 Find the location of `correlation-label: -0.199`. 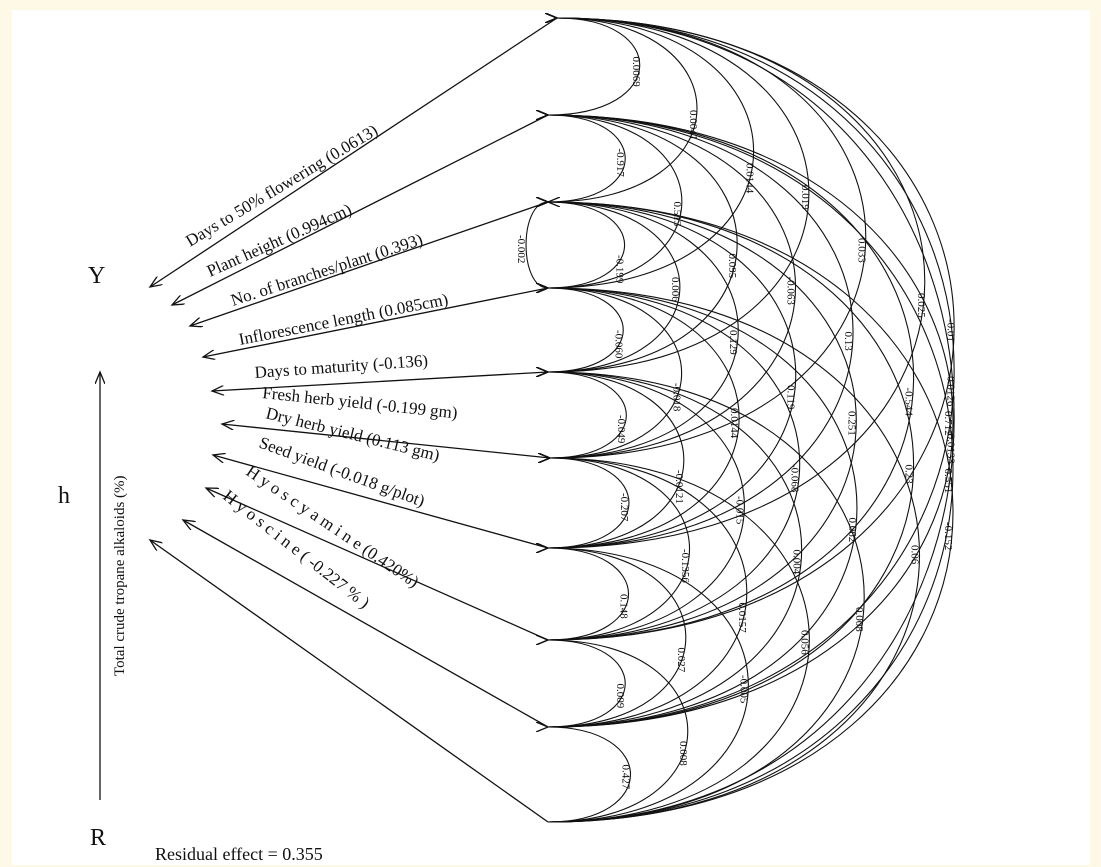

correlation-label: -0.199 is located at coordinates (620, 269).